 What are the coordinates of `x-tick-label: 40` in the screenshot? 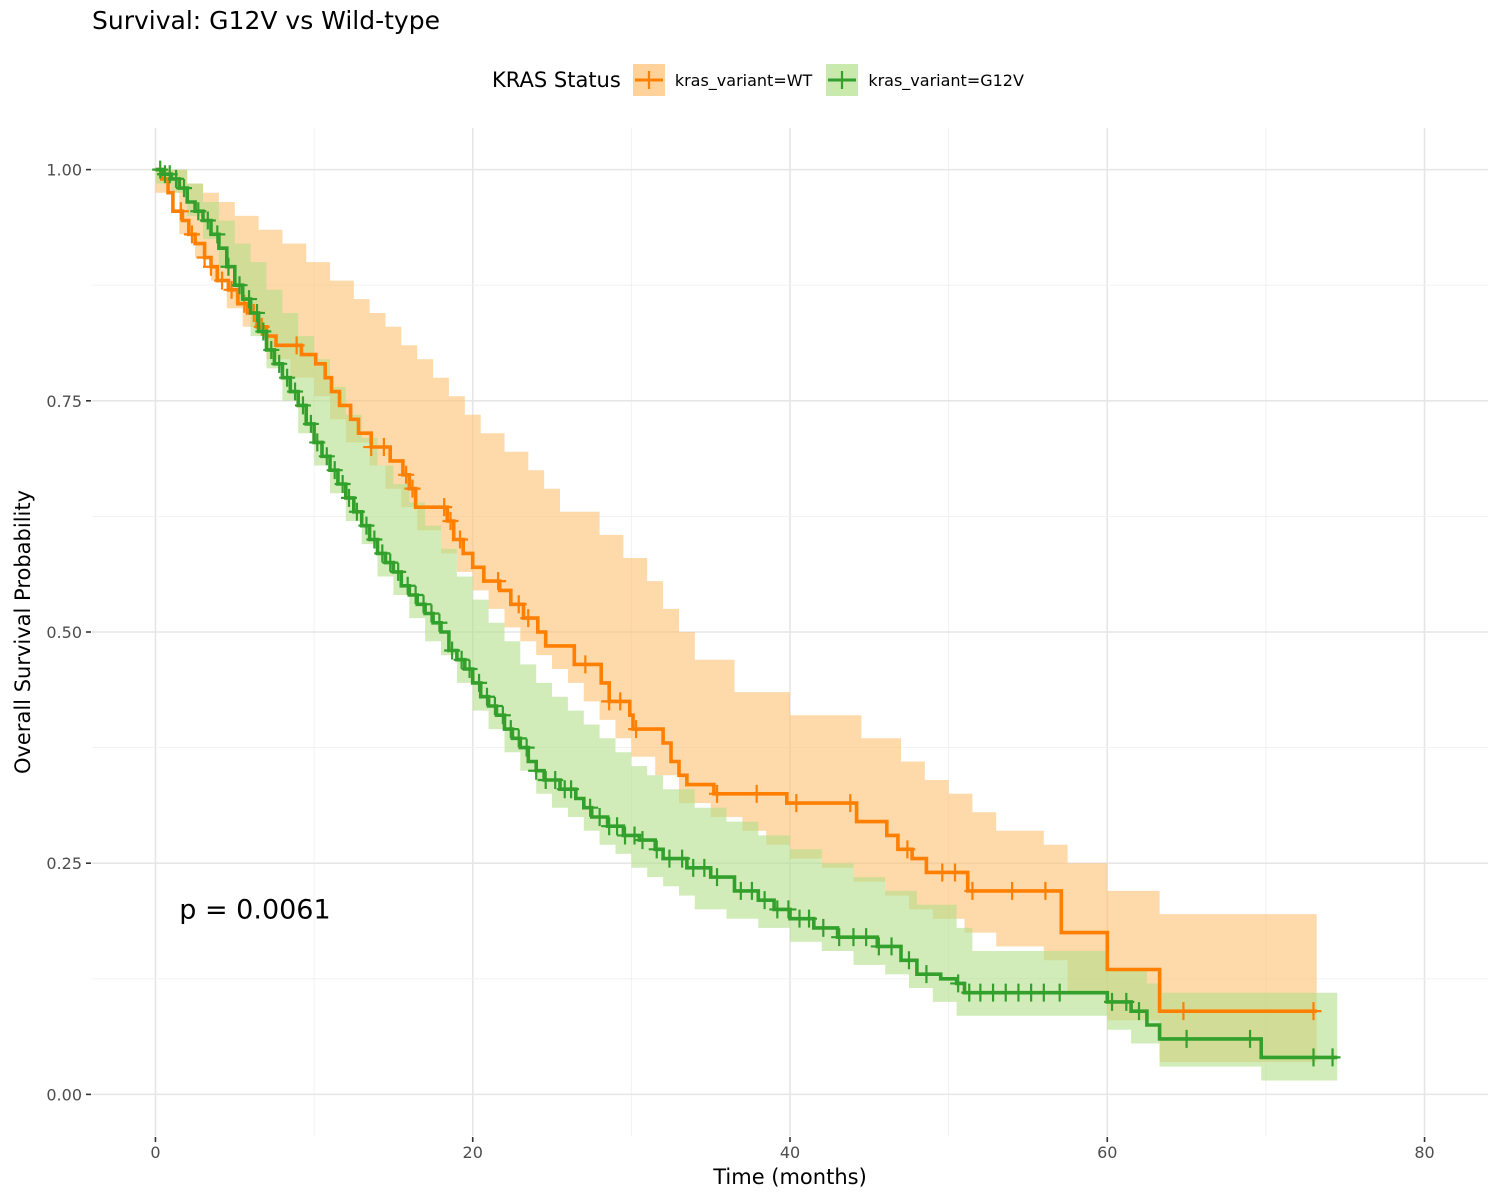 It's located at (790, 1152).